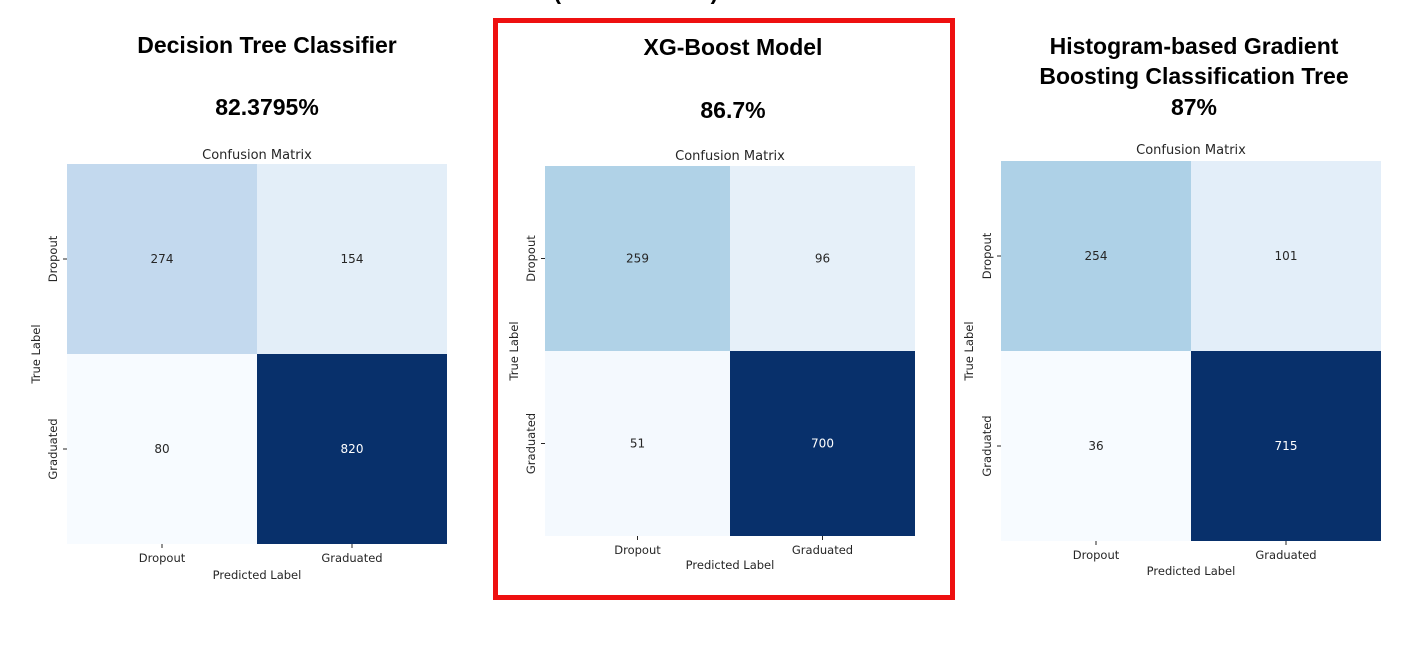 This screenshot has height=656, width=1408. What do you see at coordinates (1194, 107) in the screenshot?
I see `panel-3-accuracy: 87%` at bounding box center [1194, 107].